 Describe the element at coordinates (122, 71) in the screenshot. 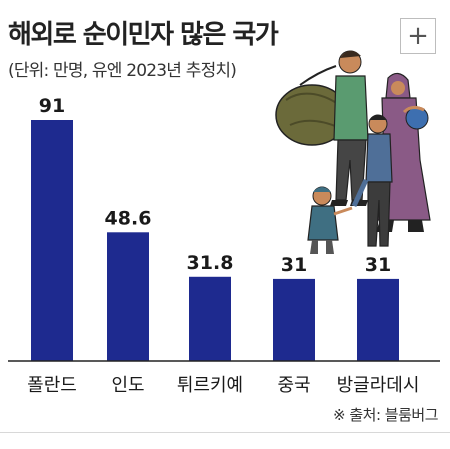

I see `chart-subtitle: (단위: 만명, 유엔 2023년 추정치)` at that location.